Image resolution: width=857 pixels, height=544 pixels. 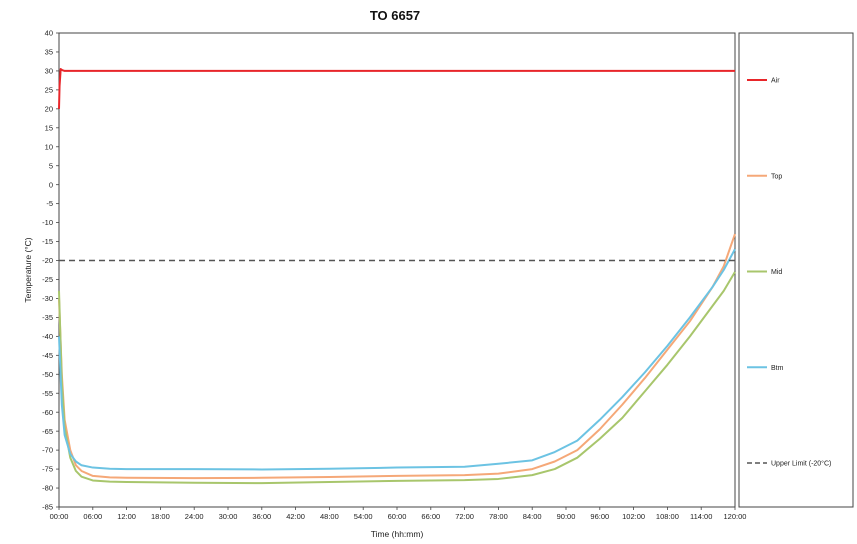 What do you see at coordinates (776, 176) in the screenshot?
I see `legend-label-top: Top` at bounding box center [776, 176].